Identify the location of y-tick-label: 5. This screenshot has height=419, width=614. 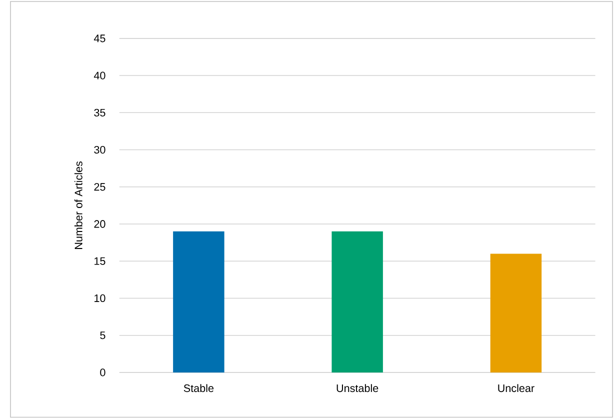
(103, 336).